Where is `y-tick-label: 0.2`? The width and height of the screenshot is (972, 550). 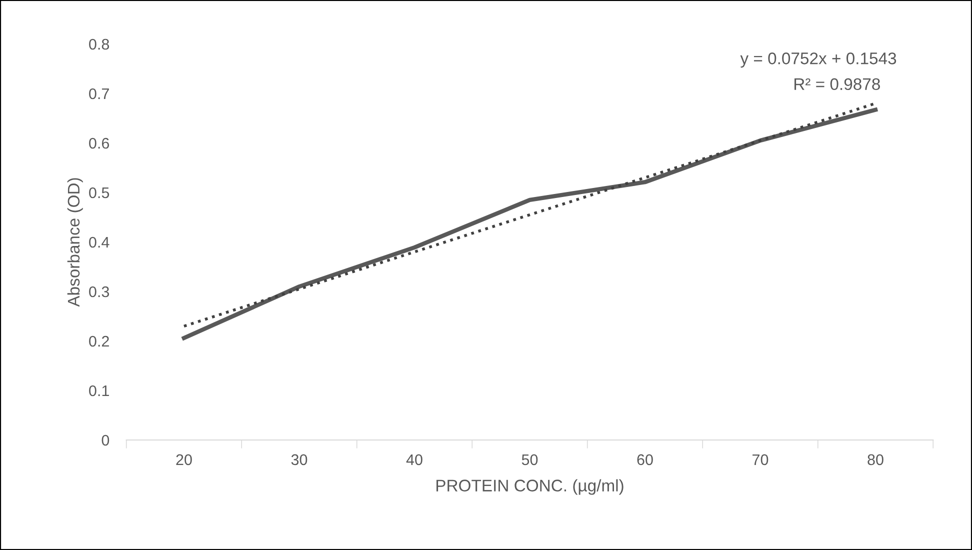
y-tick-label: 0.2 is located at coordinates (99, 341).